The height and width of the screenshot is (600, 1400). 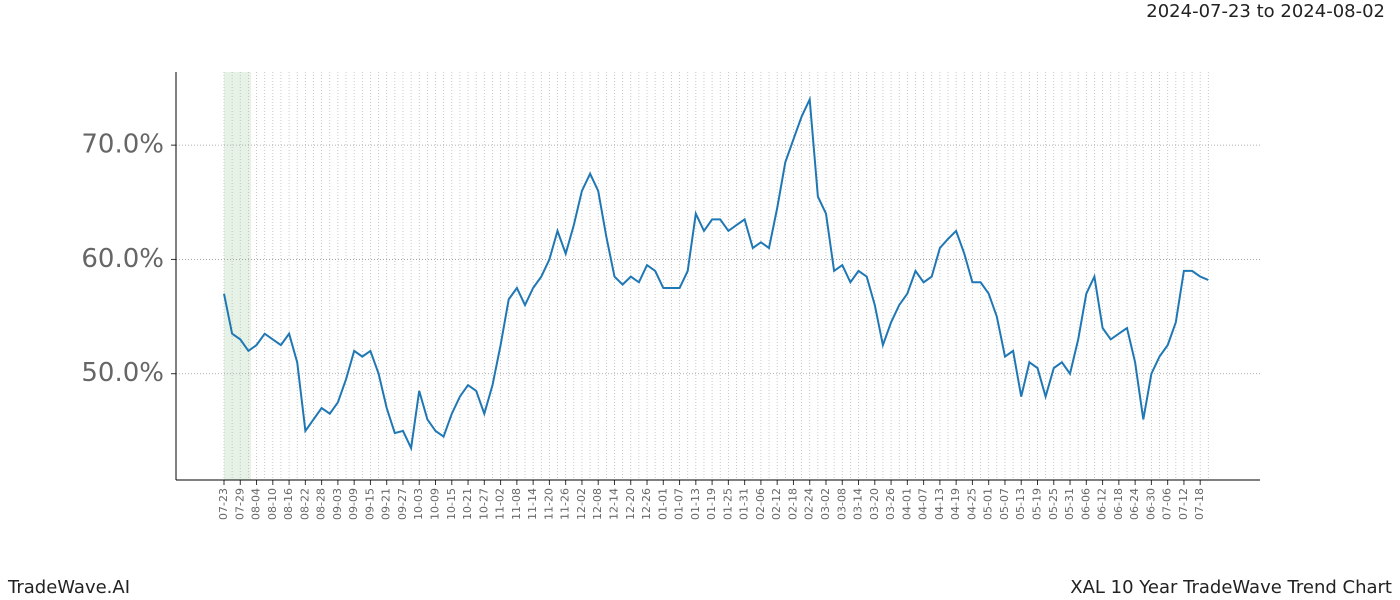 What do you see at coordinates (597, 504) in the screenshot?
I see `x-tick-label: 12-08` at bounding box center [597, 504].